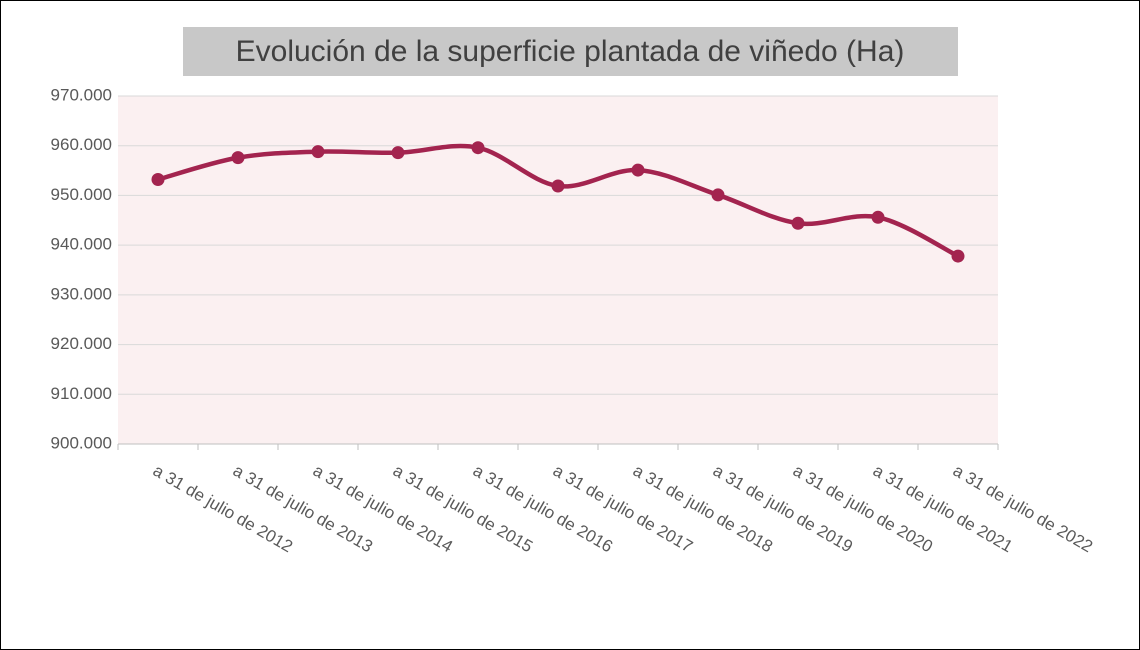  Describe the element at coordinates (81, 293) in the screenshot. I see `y-tick-label: 930.000` at that location.